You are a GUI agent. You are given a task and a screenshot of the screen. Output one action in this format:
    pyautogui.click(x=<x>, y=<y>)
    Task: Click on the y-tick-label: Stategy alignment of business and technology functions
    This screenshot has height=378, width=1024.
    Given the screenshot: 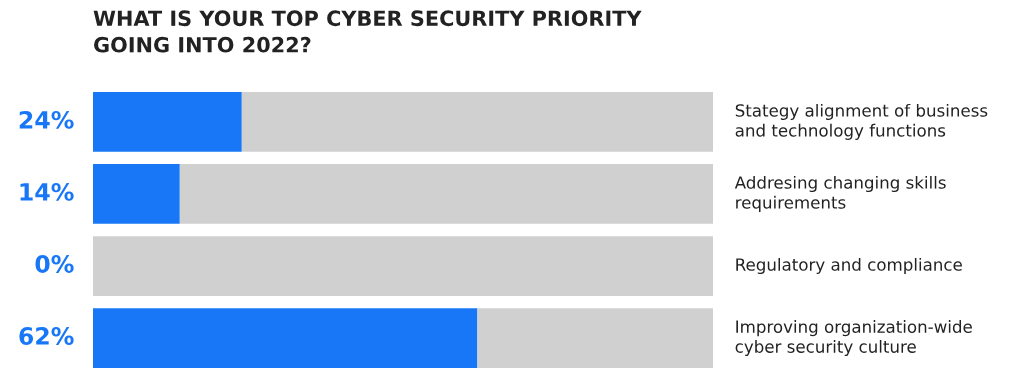 What is the action you would take?
    pyautogui.click(x=861, y=121)
    